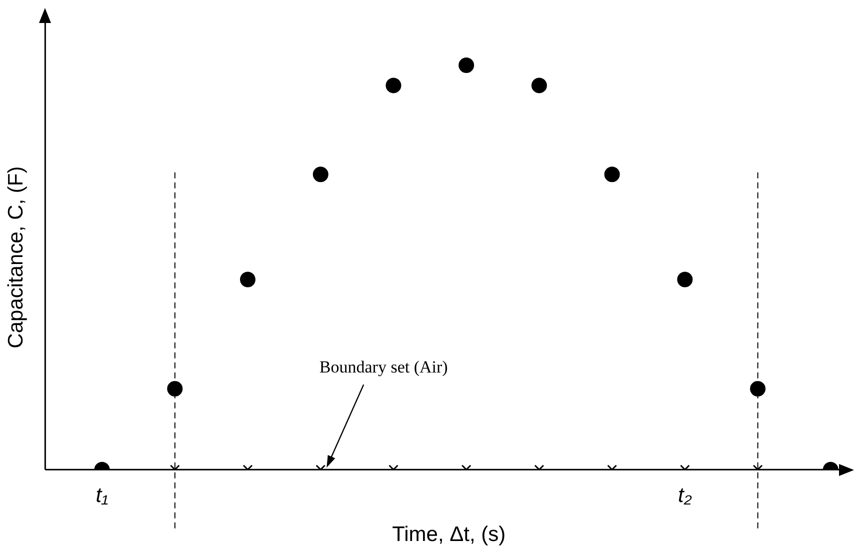  Describe the element at coordinates (685, 496) in the screenshot. I see `x-tick-label: t₂` at that location.